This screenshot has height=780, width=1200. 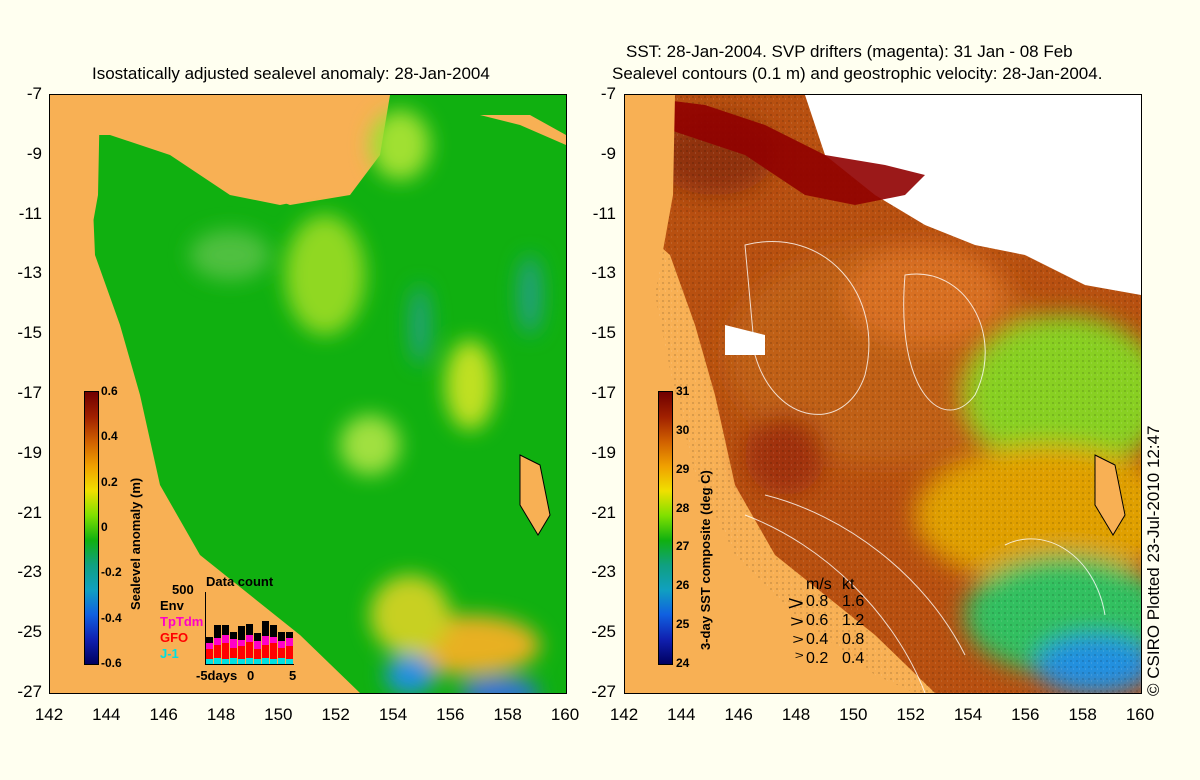 I want to click on left-colorbar-title: Sealevel anomaly (m), so click(x=135, y=543).